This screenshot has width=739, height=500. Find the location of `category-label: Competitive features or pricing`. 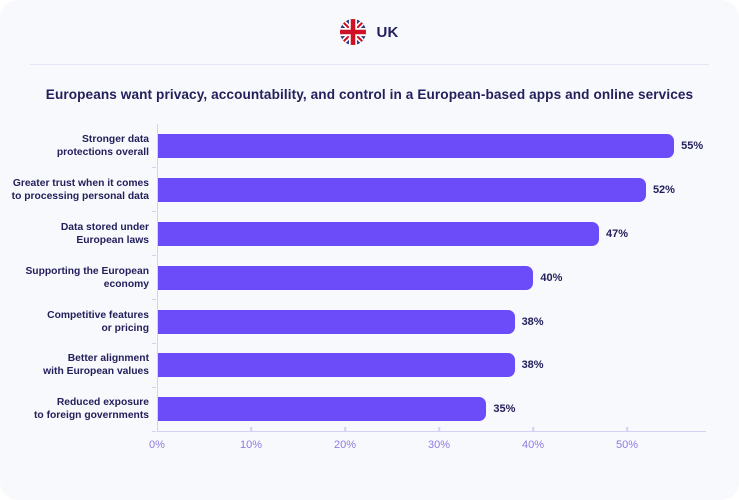

category-label: Competitive features or pricing is located at coordinates (98, 321).